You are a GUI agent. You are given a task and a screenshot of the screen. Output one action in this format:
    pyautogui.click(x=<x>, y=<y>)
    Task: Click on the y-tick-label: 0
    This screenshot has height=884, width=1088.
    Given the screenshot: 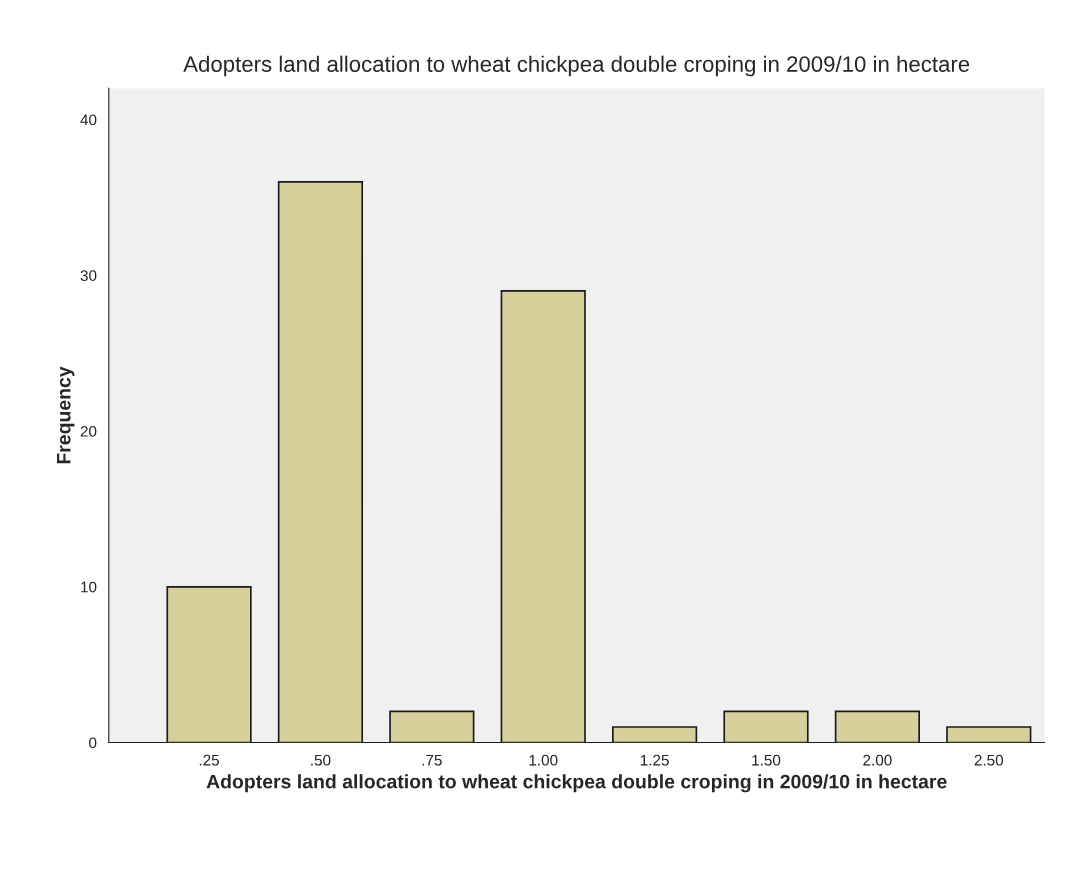 What is the action you would take?
    pyautogui.click(x=93, y=743)
    